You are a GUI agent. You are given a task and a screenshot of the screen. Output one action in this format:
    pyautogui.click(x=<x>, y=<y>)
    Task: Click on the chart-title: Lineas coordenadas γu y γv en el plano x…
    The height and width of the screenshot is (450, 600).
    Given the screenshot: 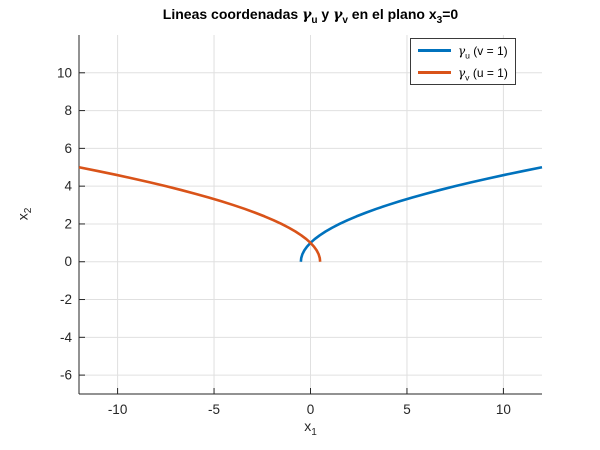 What is the action you would take?
    pyautogui.click(x=310, y=16)
    